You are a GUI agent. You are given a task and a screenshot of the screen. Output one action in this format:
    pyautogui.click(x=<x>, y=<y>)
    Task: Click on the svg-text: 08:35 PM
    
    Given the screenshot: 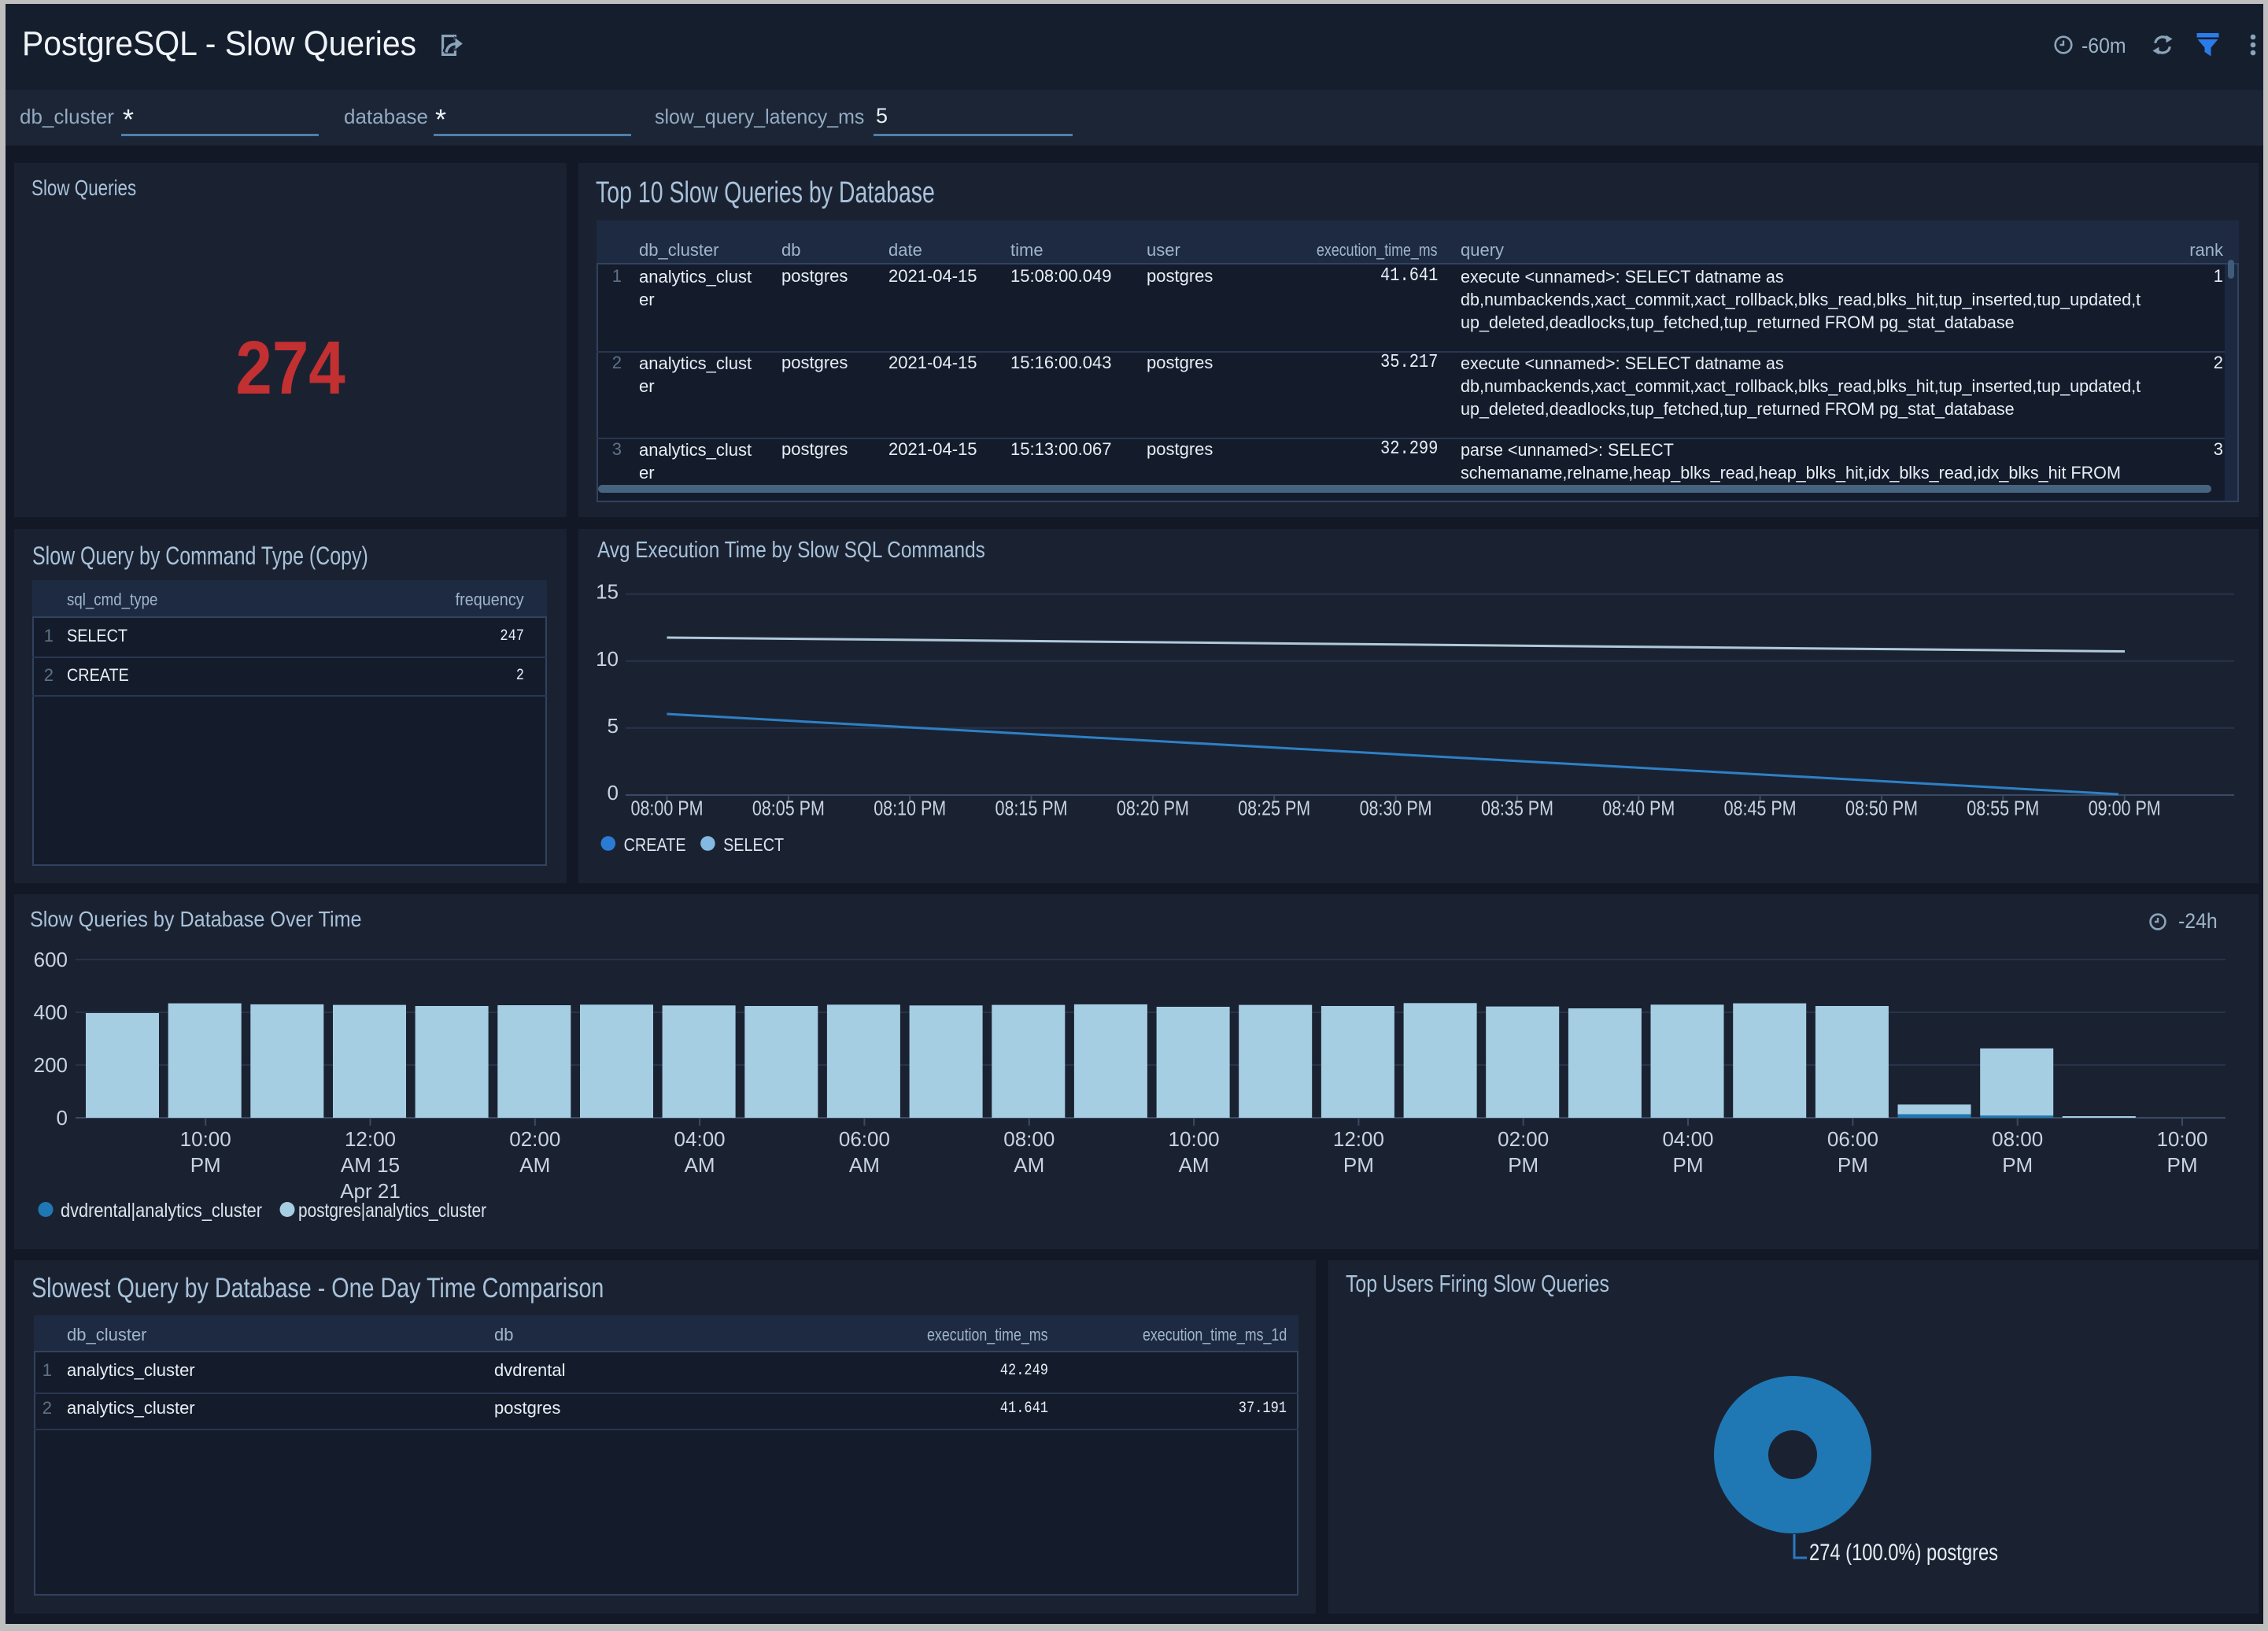 What is the action you would take?
    pyautogui.click(x=1517, y=808)
    